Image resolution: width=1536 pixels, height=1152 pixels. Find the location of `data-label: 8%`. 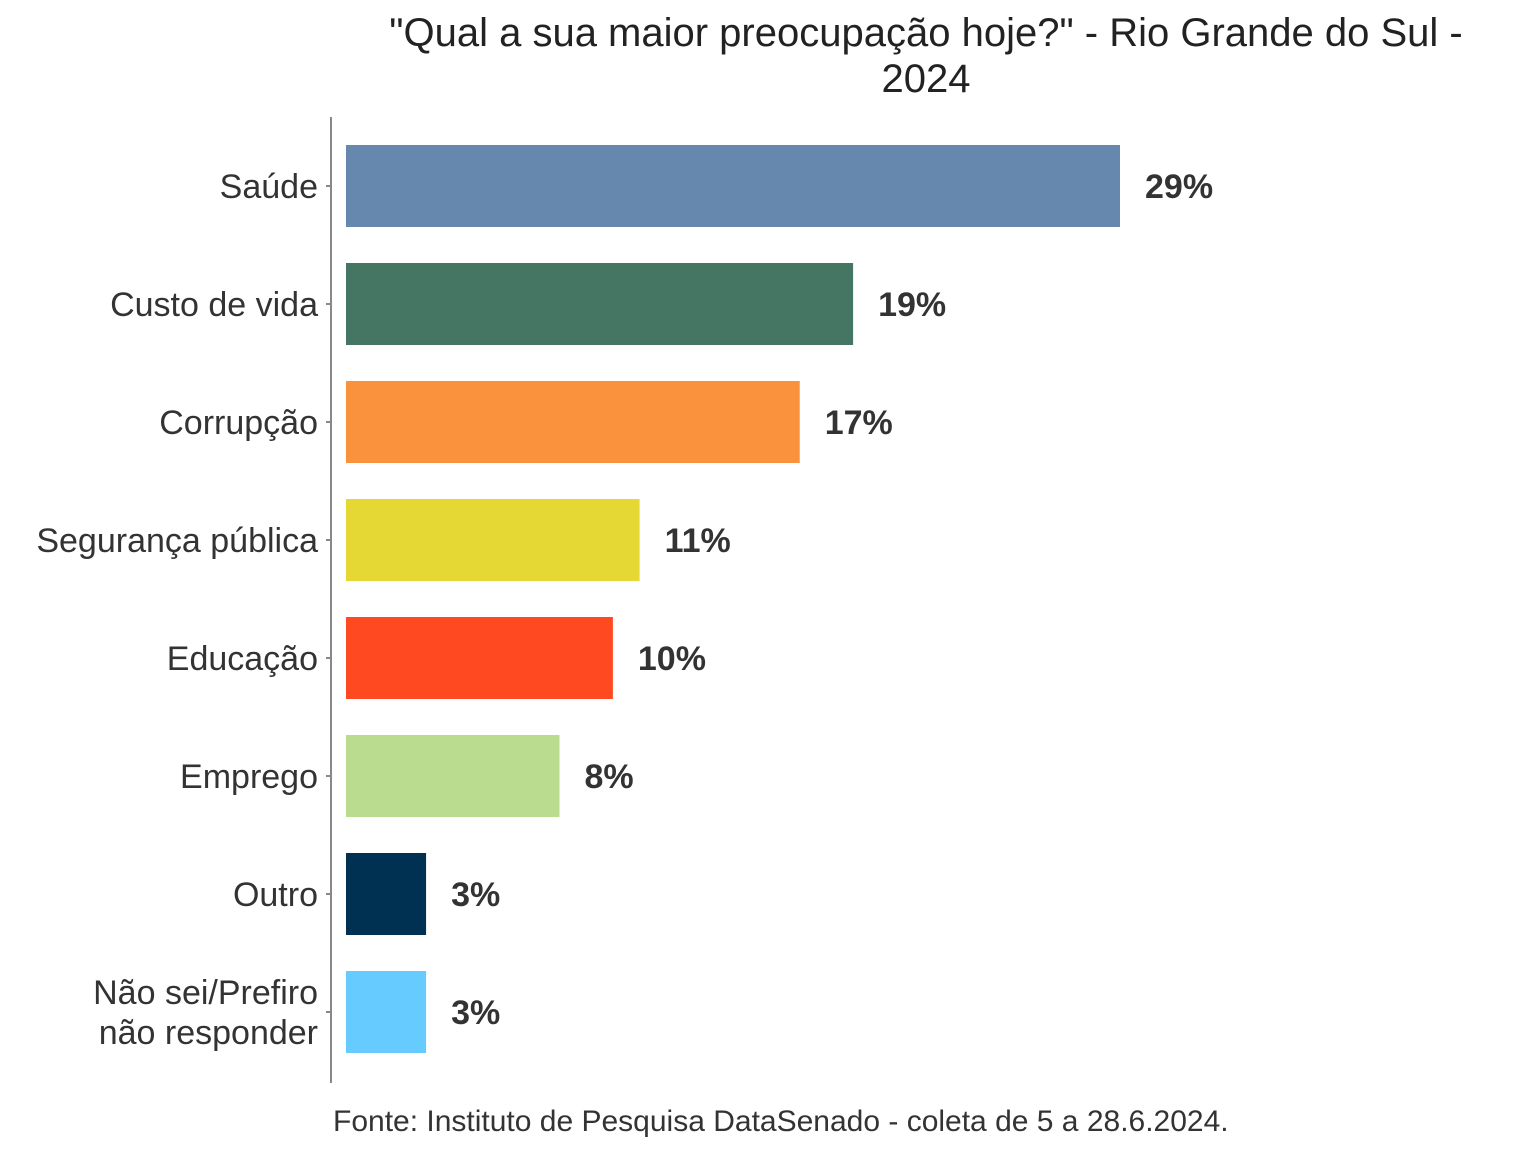

data-label: 8% is located at coordinates (609, 777).